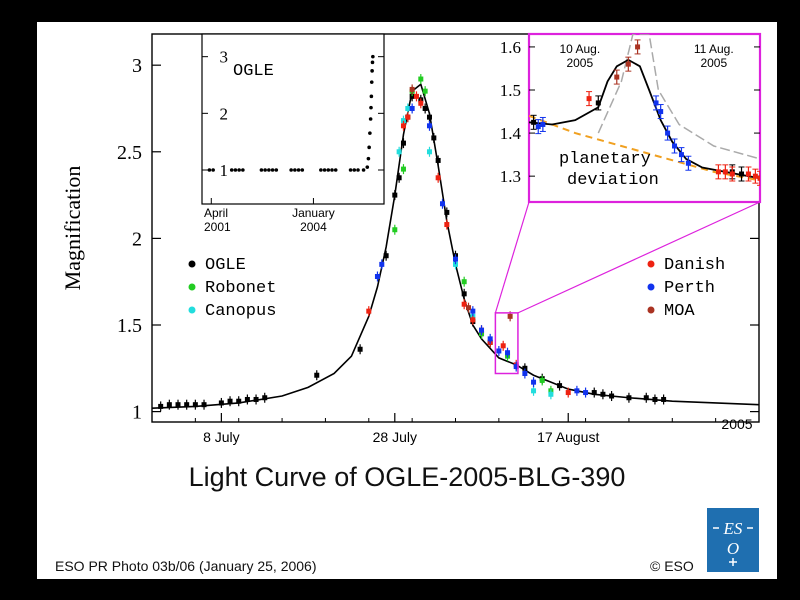 This screenshot has width=800, height=600. I want to click on y-tick-label: 1.5, so click(129, 326).